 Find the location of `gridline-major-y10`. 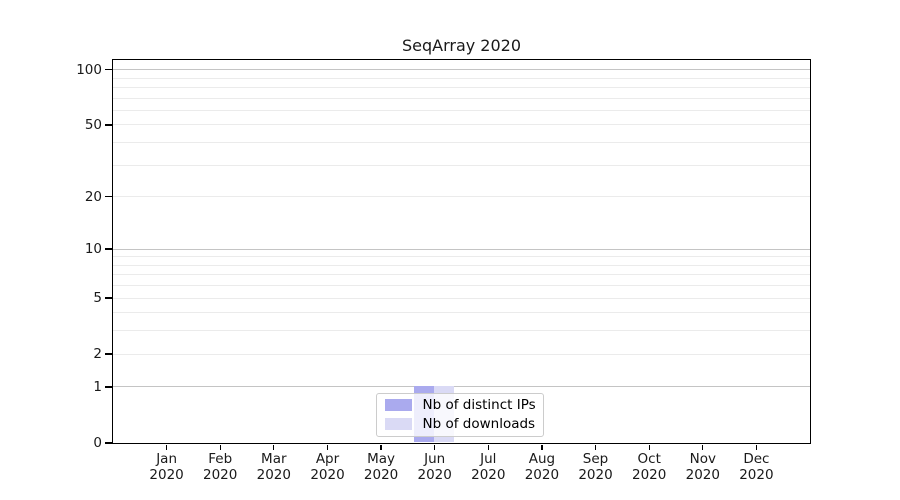

gridline-major-y10 is located at coordinates (461, 249).